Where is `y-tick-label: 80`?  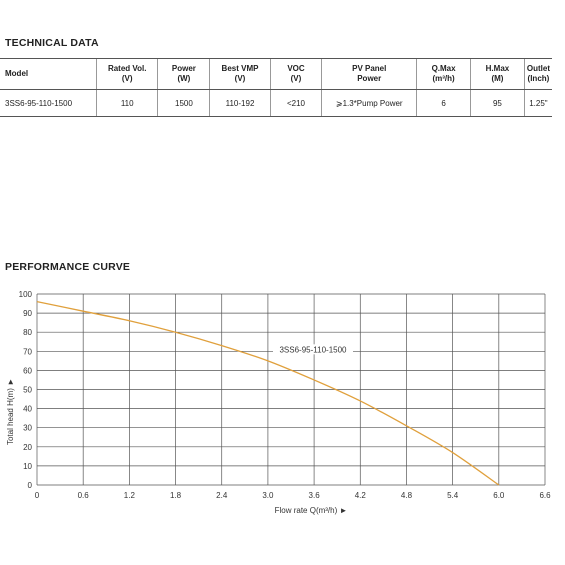 y-tick-label: 80 is located at coordinates (27, 332).